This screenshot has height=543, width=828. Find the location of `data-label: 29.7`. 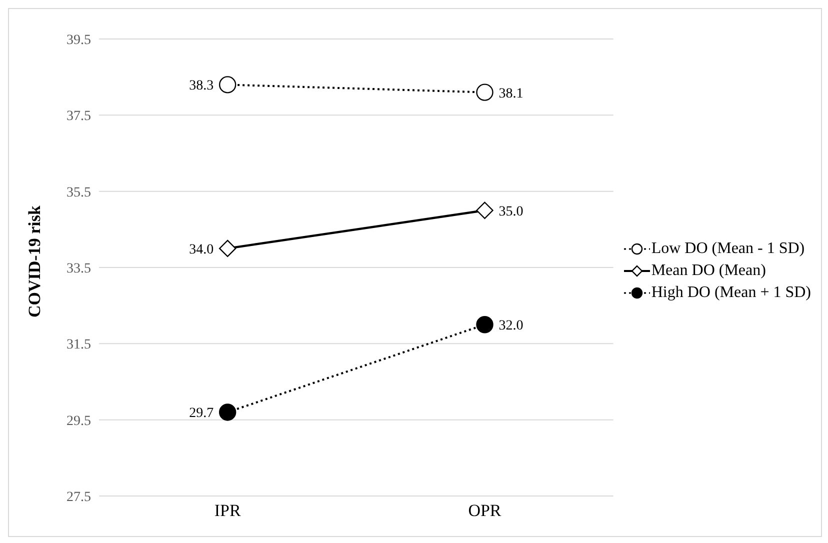

data-label: 29.7 is located at coordinates (201, 414).